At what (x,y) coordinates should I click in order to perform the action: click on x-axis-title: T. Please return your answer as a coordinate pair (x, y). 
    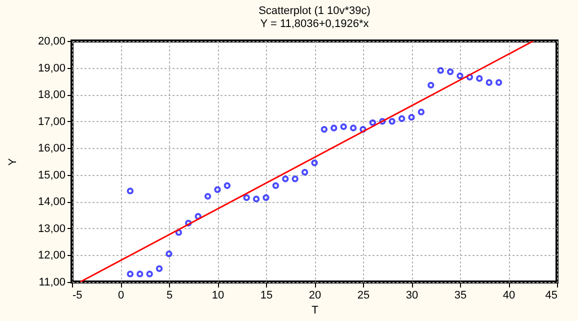
    Looking at the image, I should click on (315, 310).